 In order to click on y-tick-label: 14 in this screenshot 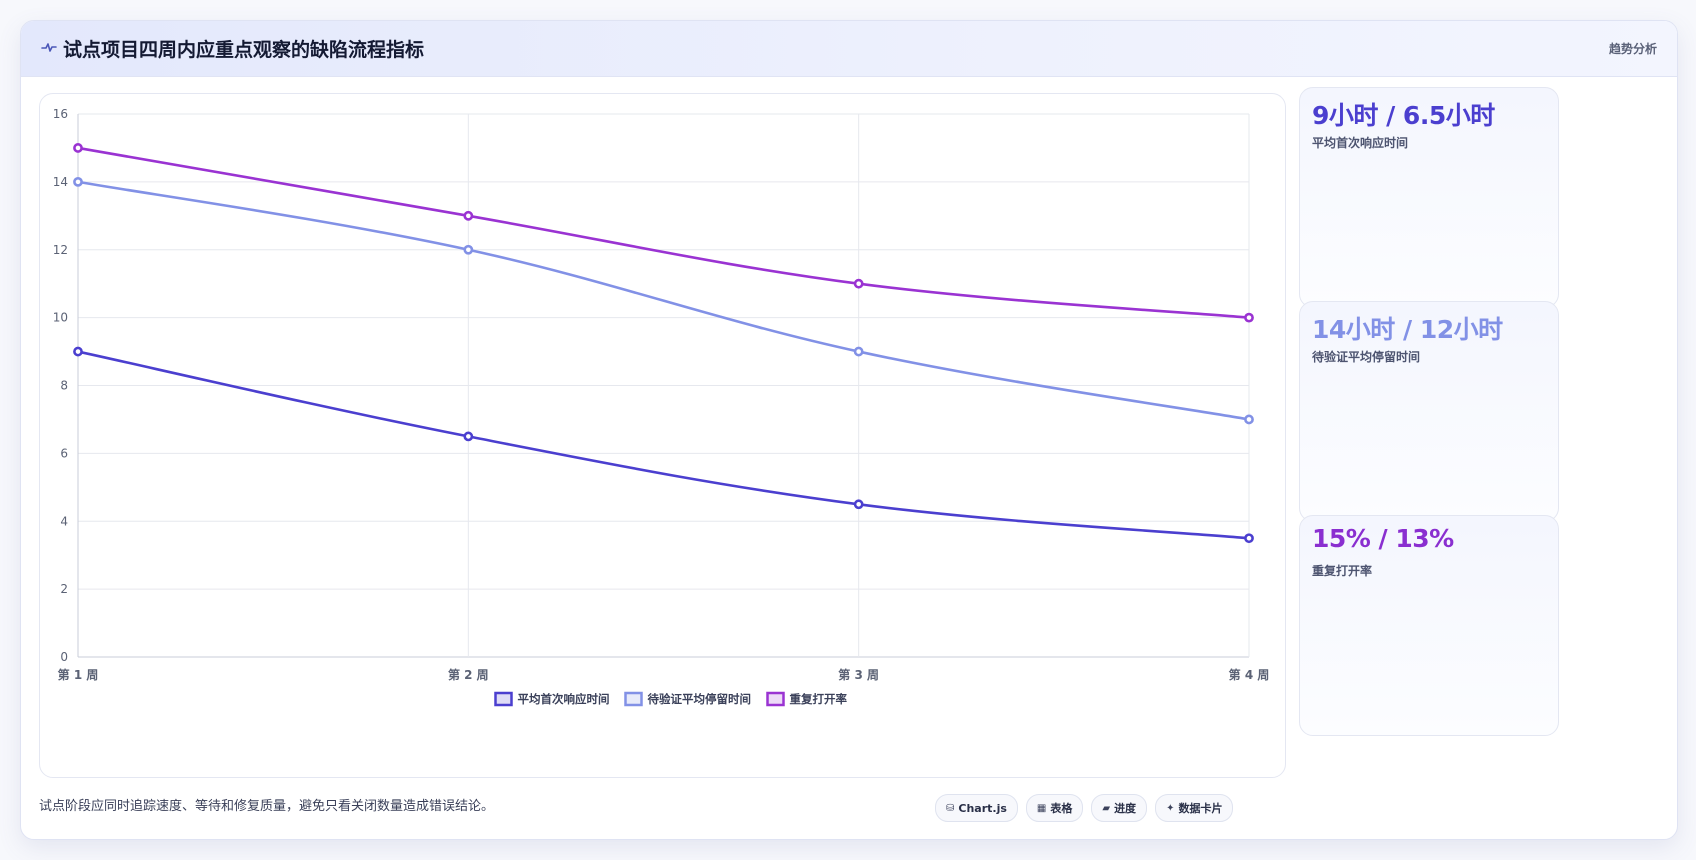, I will do `click(60, 182)`.